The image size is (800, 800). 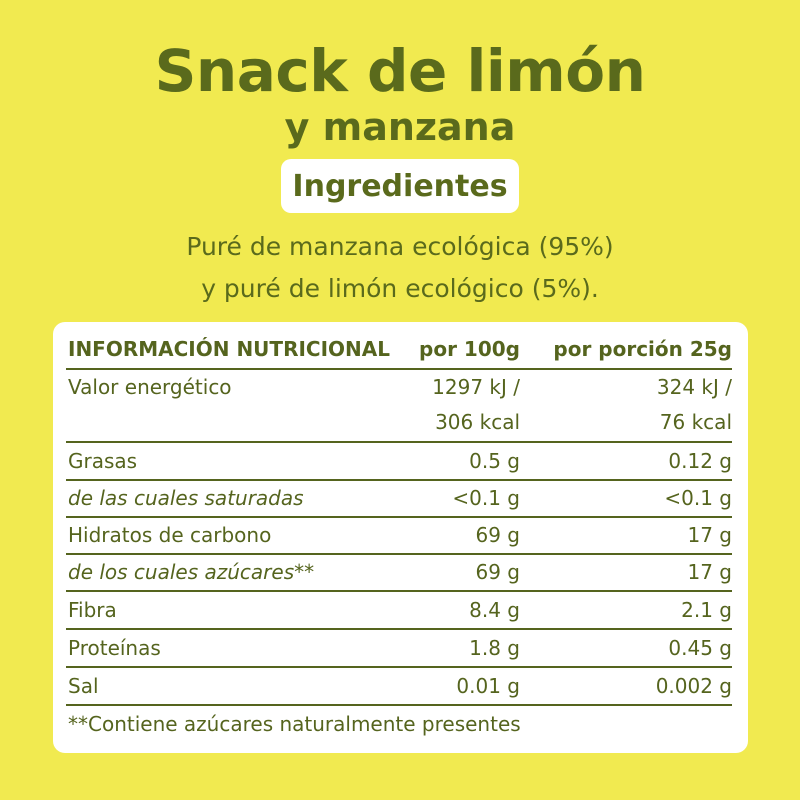 What do you see at coordinates (400, 71) in the screenshot?
I see `product-title: Snack de limón` at bounding box center [400, 71].